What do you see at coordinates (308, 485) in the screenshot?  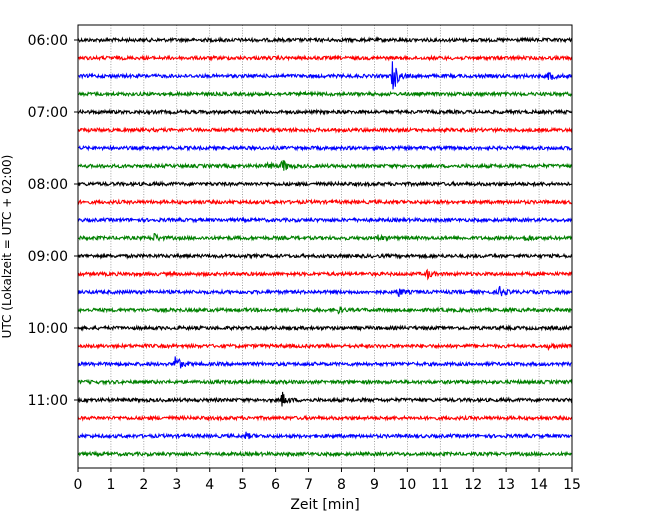 I see `x-tick-label: 7` at bounding box center [308, 485].